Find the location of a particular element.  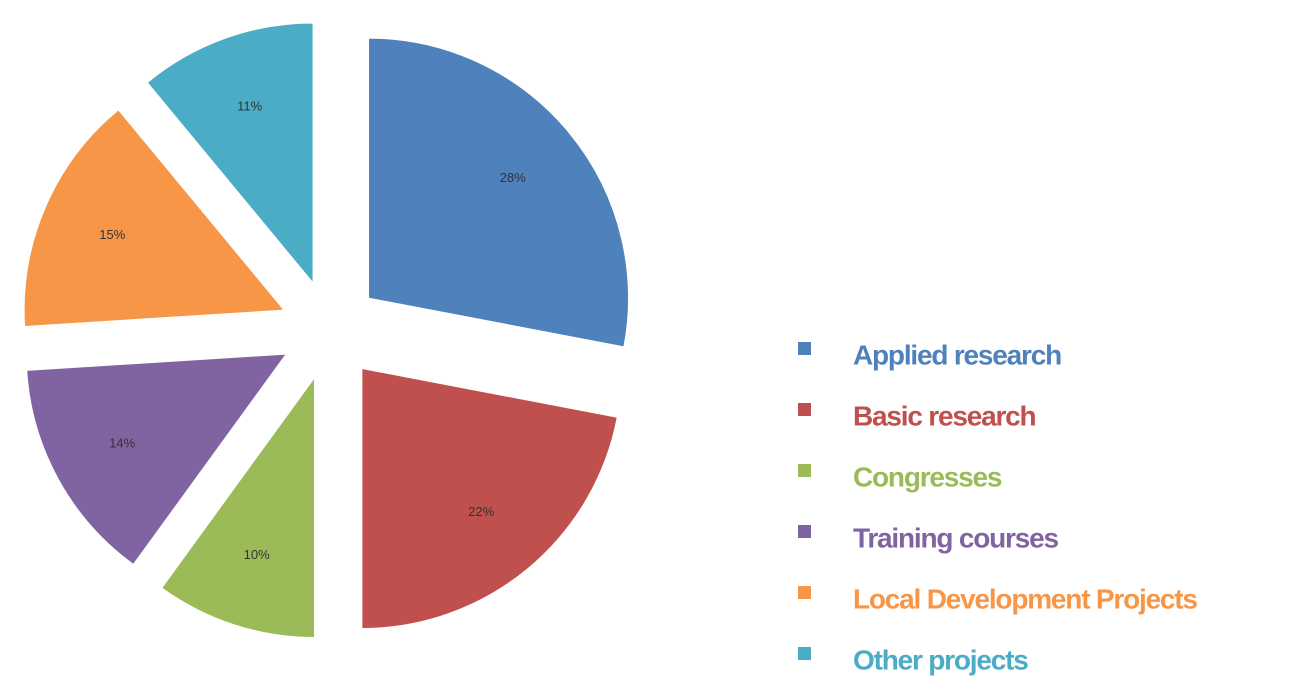

value-label: 10% is located at coordinates (257, 554).